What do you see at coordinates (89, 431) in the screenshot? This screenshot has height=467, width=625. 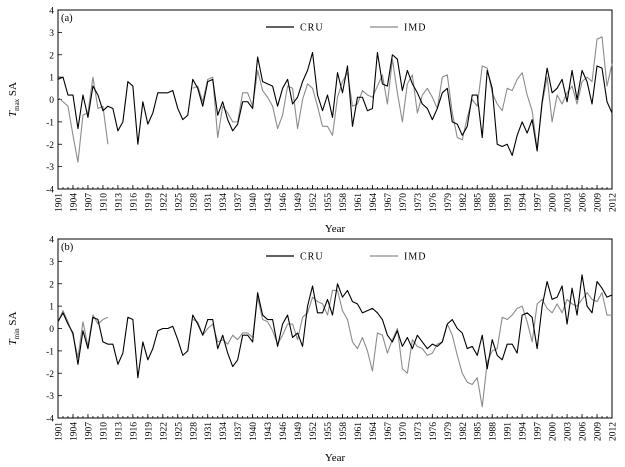 I see `x-tick-label-b: 1907` at bounding box center [89, 431].